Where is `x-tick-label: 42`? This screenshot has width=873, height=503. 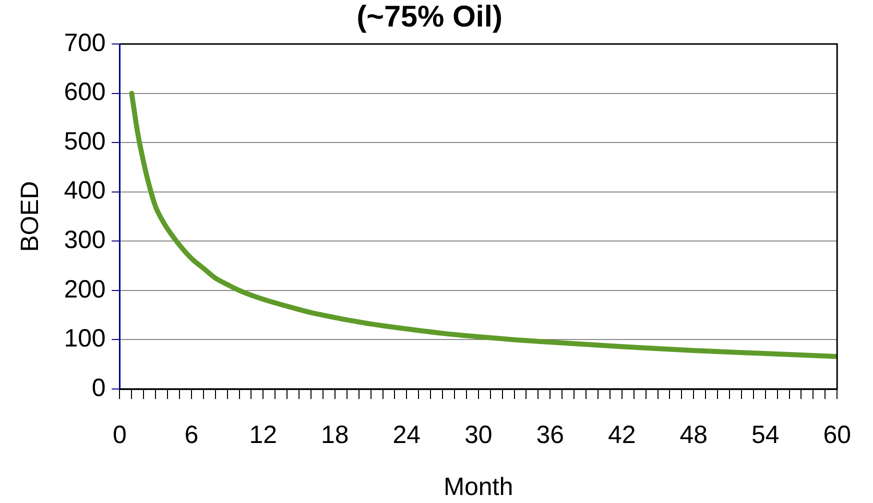 x-tick-label: 42 is located at coordinates (622, 434).